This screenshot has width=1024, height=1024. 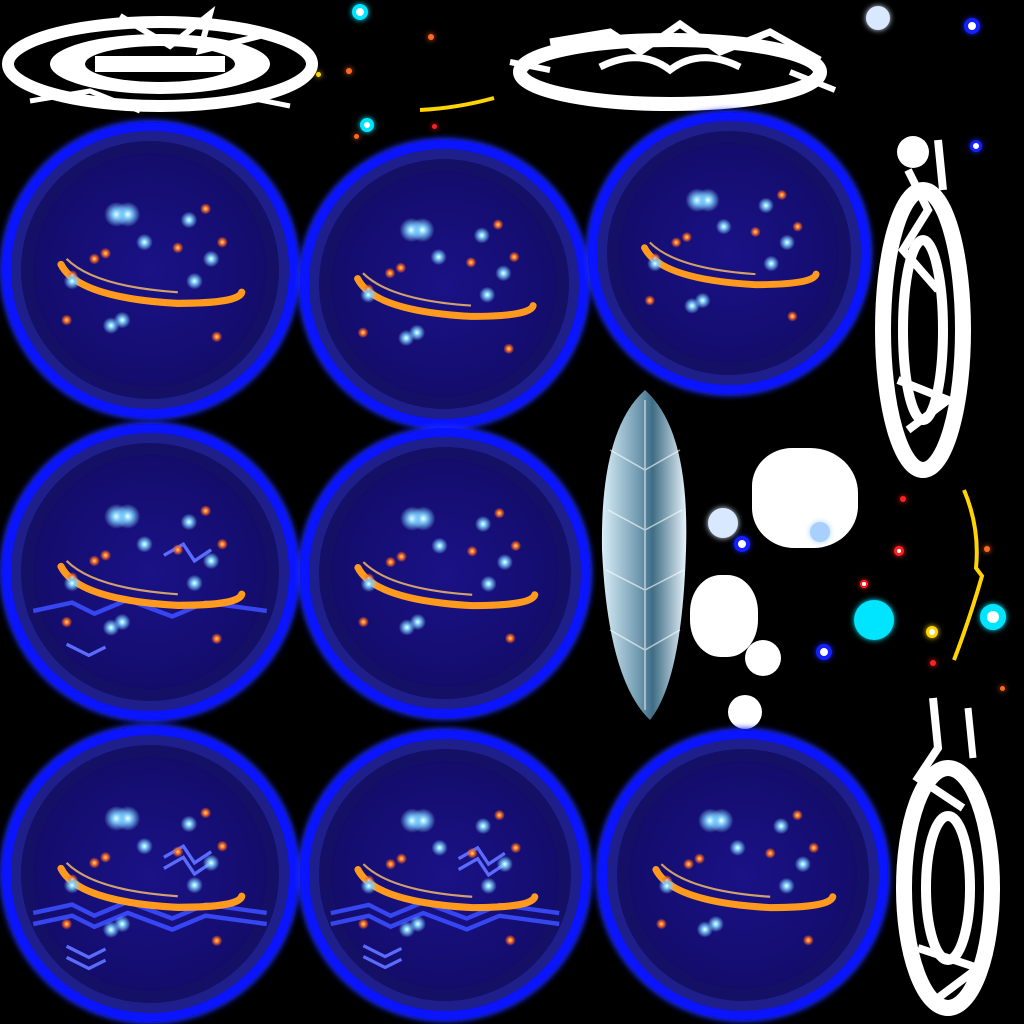 What do you see at coordinates (644, 555) in the screenshot?
I see `ice-shard-icon` at bounding box center [644, 555].